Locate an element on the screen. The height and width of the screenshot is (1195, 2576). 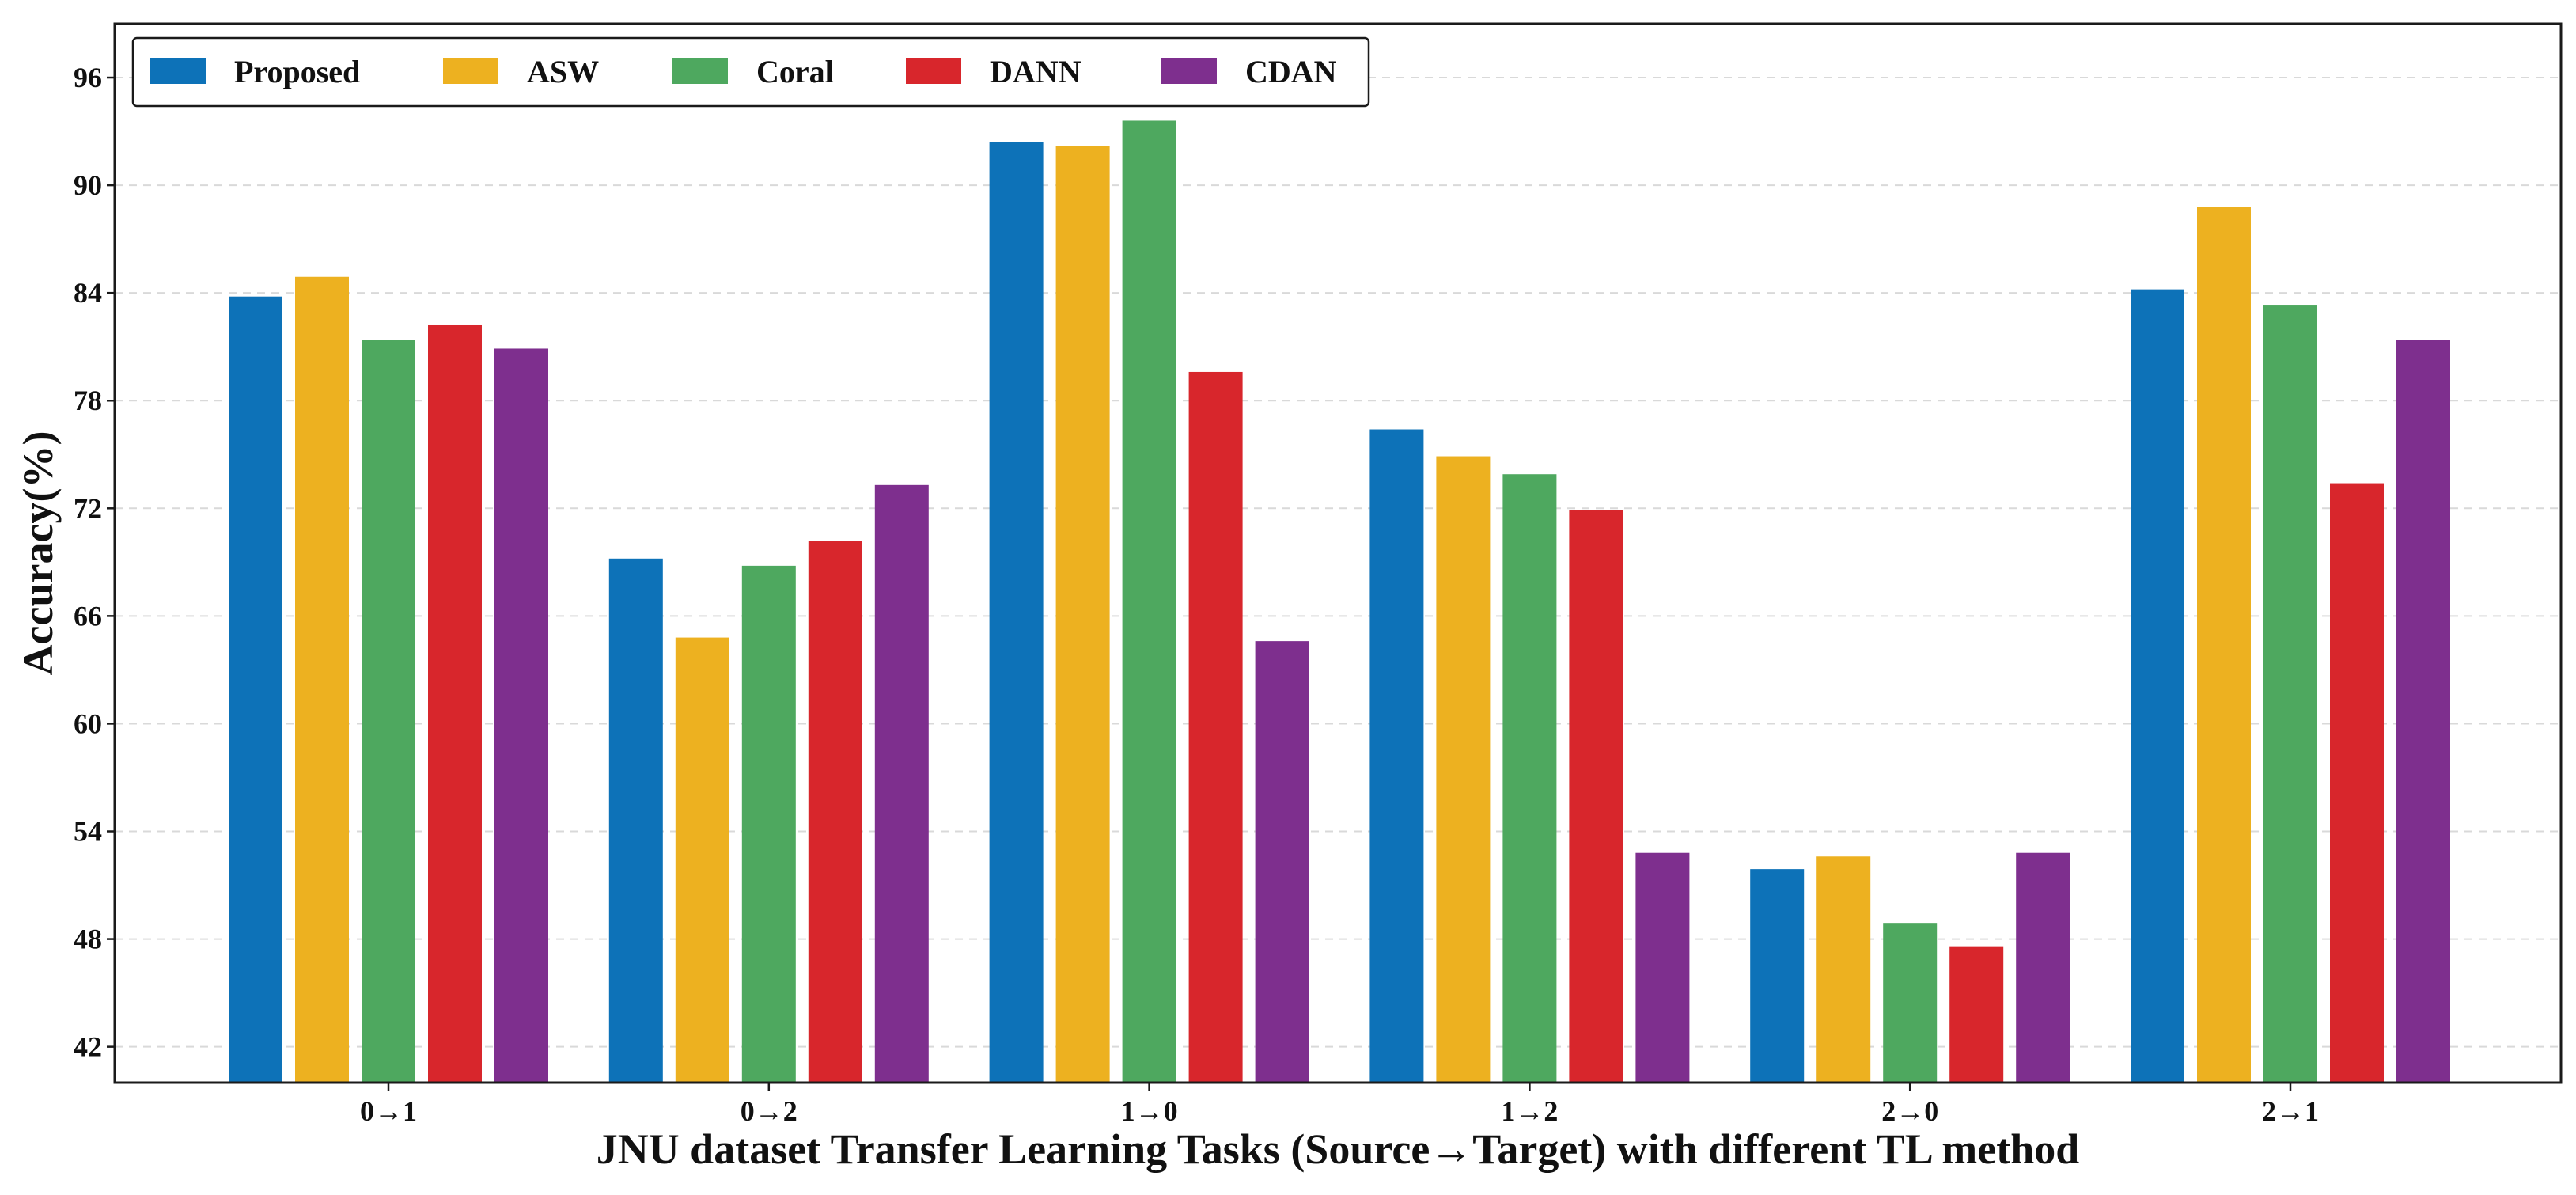
x-tick-label: 2→1 is located at coordinates (2290, 1111).